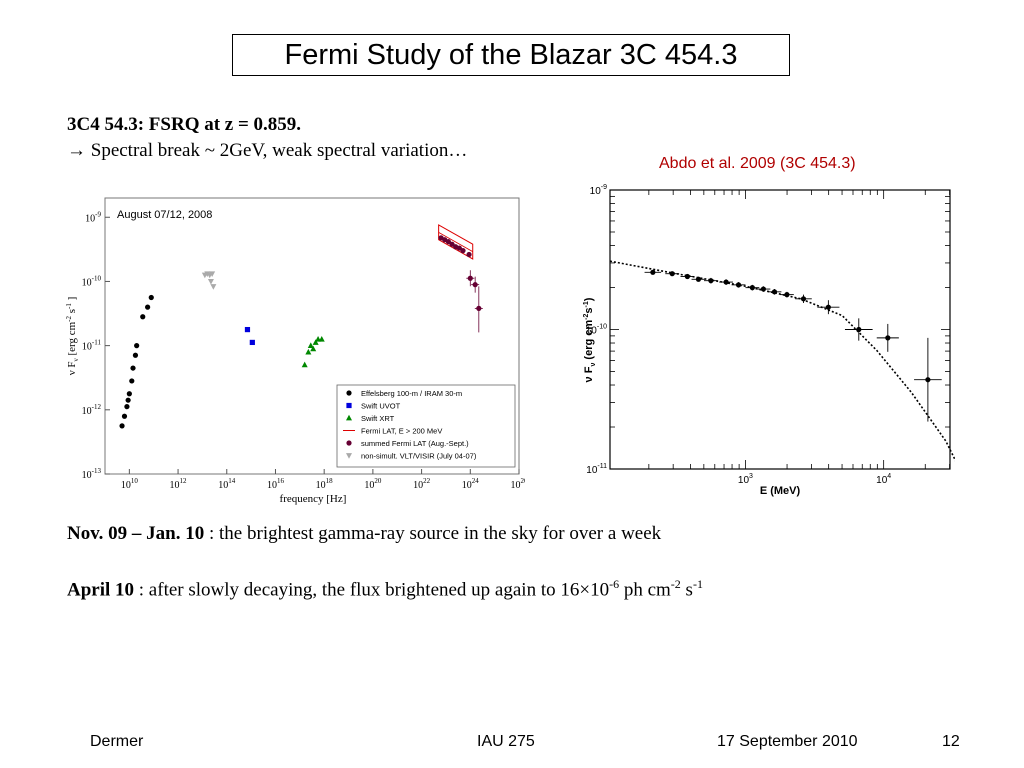 This screenshot has height=768, width=1024. I want to click on sed-fermi-bowtie, so click(456, 242).